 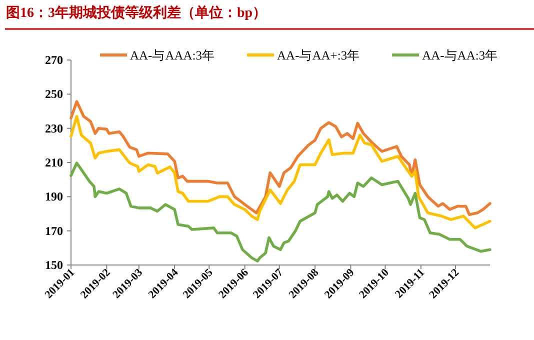 What do you see at coordinates (136, 13) in the screenshot?
I see `chart-title: 图16：3年期城投债等级利差（单位：bp）` at bounding box center [136, 13].